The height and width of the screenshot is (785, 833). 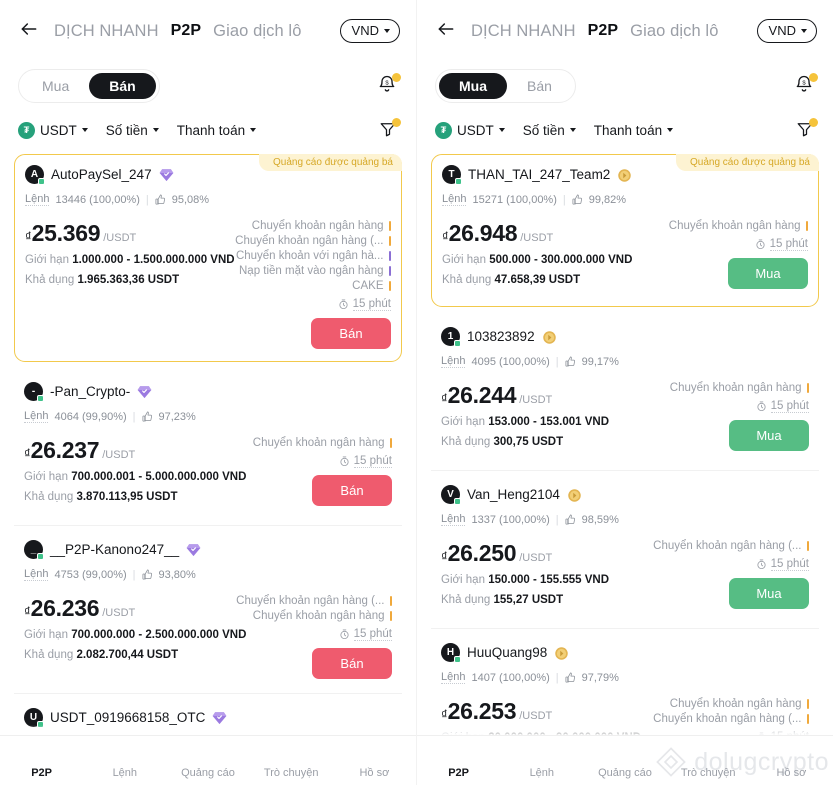 What do you see at coordinates (600, 677) in the screenshot?
I see `completion-rate: 97,79%` at bounding box center [600, 677].